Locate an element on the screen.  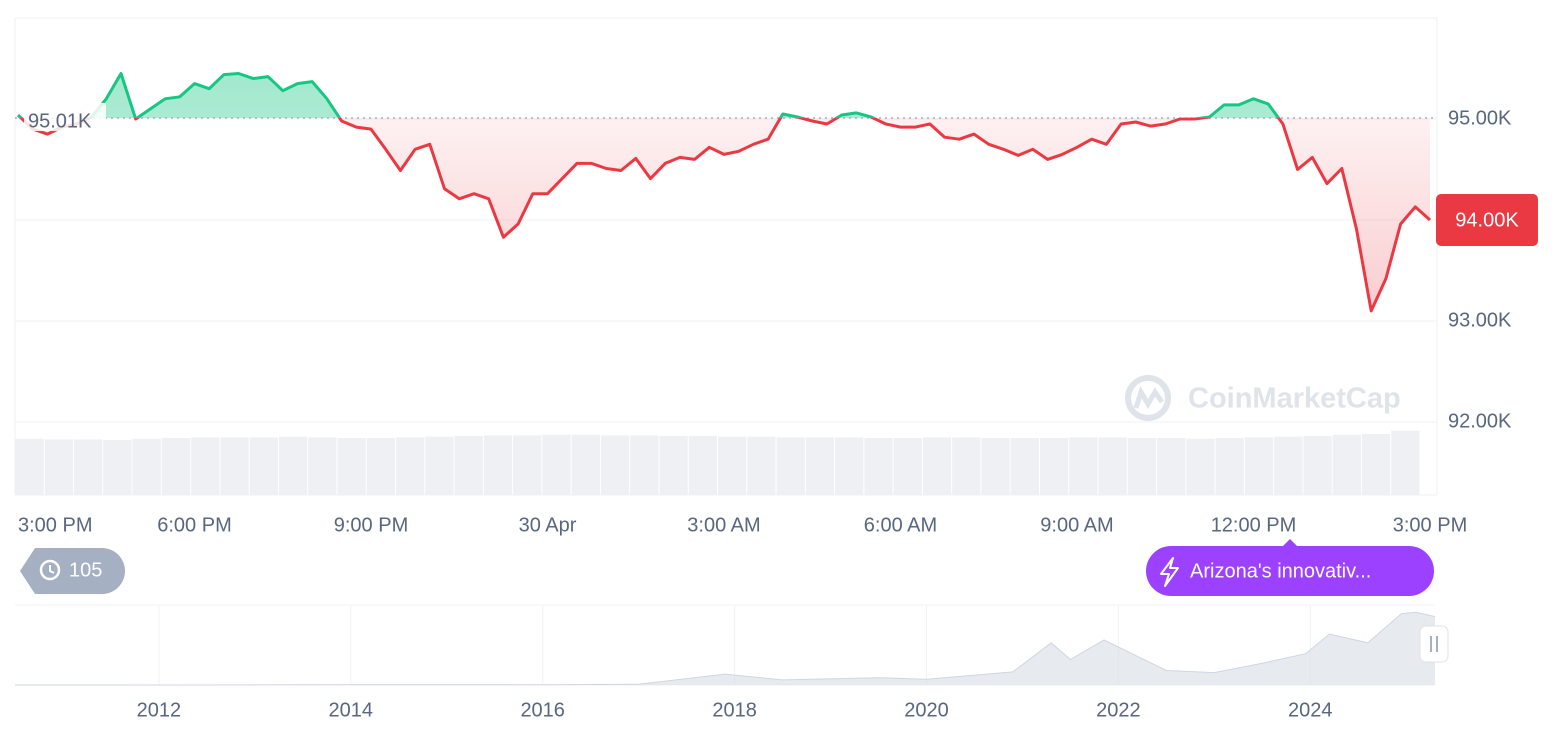
x-tick-label: 6:00 AM is located at coordinates (900, 525).